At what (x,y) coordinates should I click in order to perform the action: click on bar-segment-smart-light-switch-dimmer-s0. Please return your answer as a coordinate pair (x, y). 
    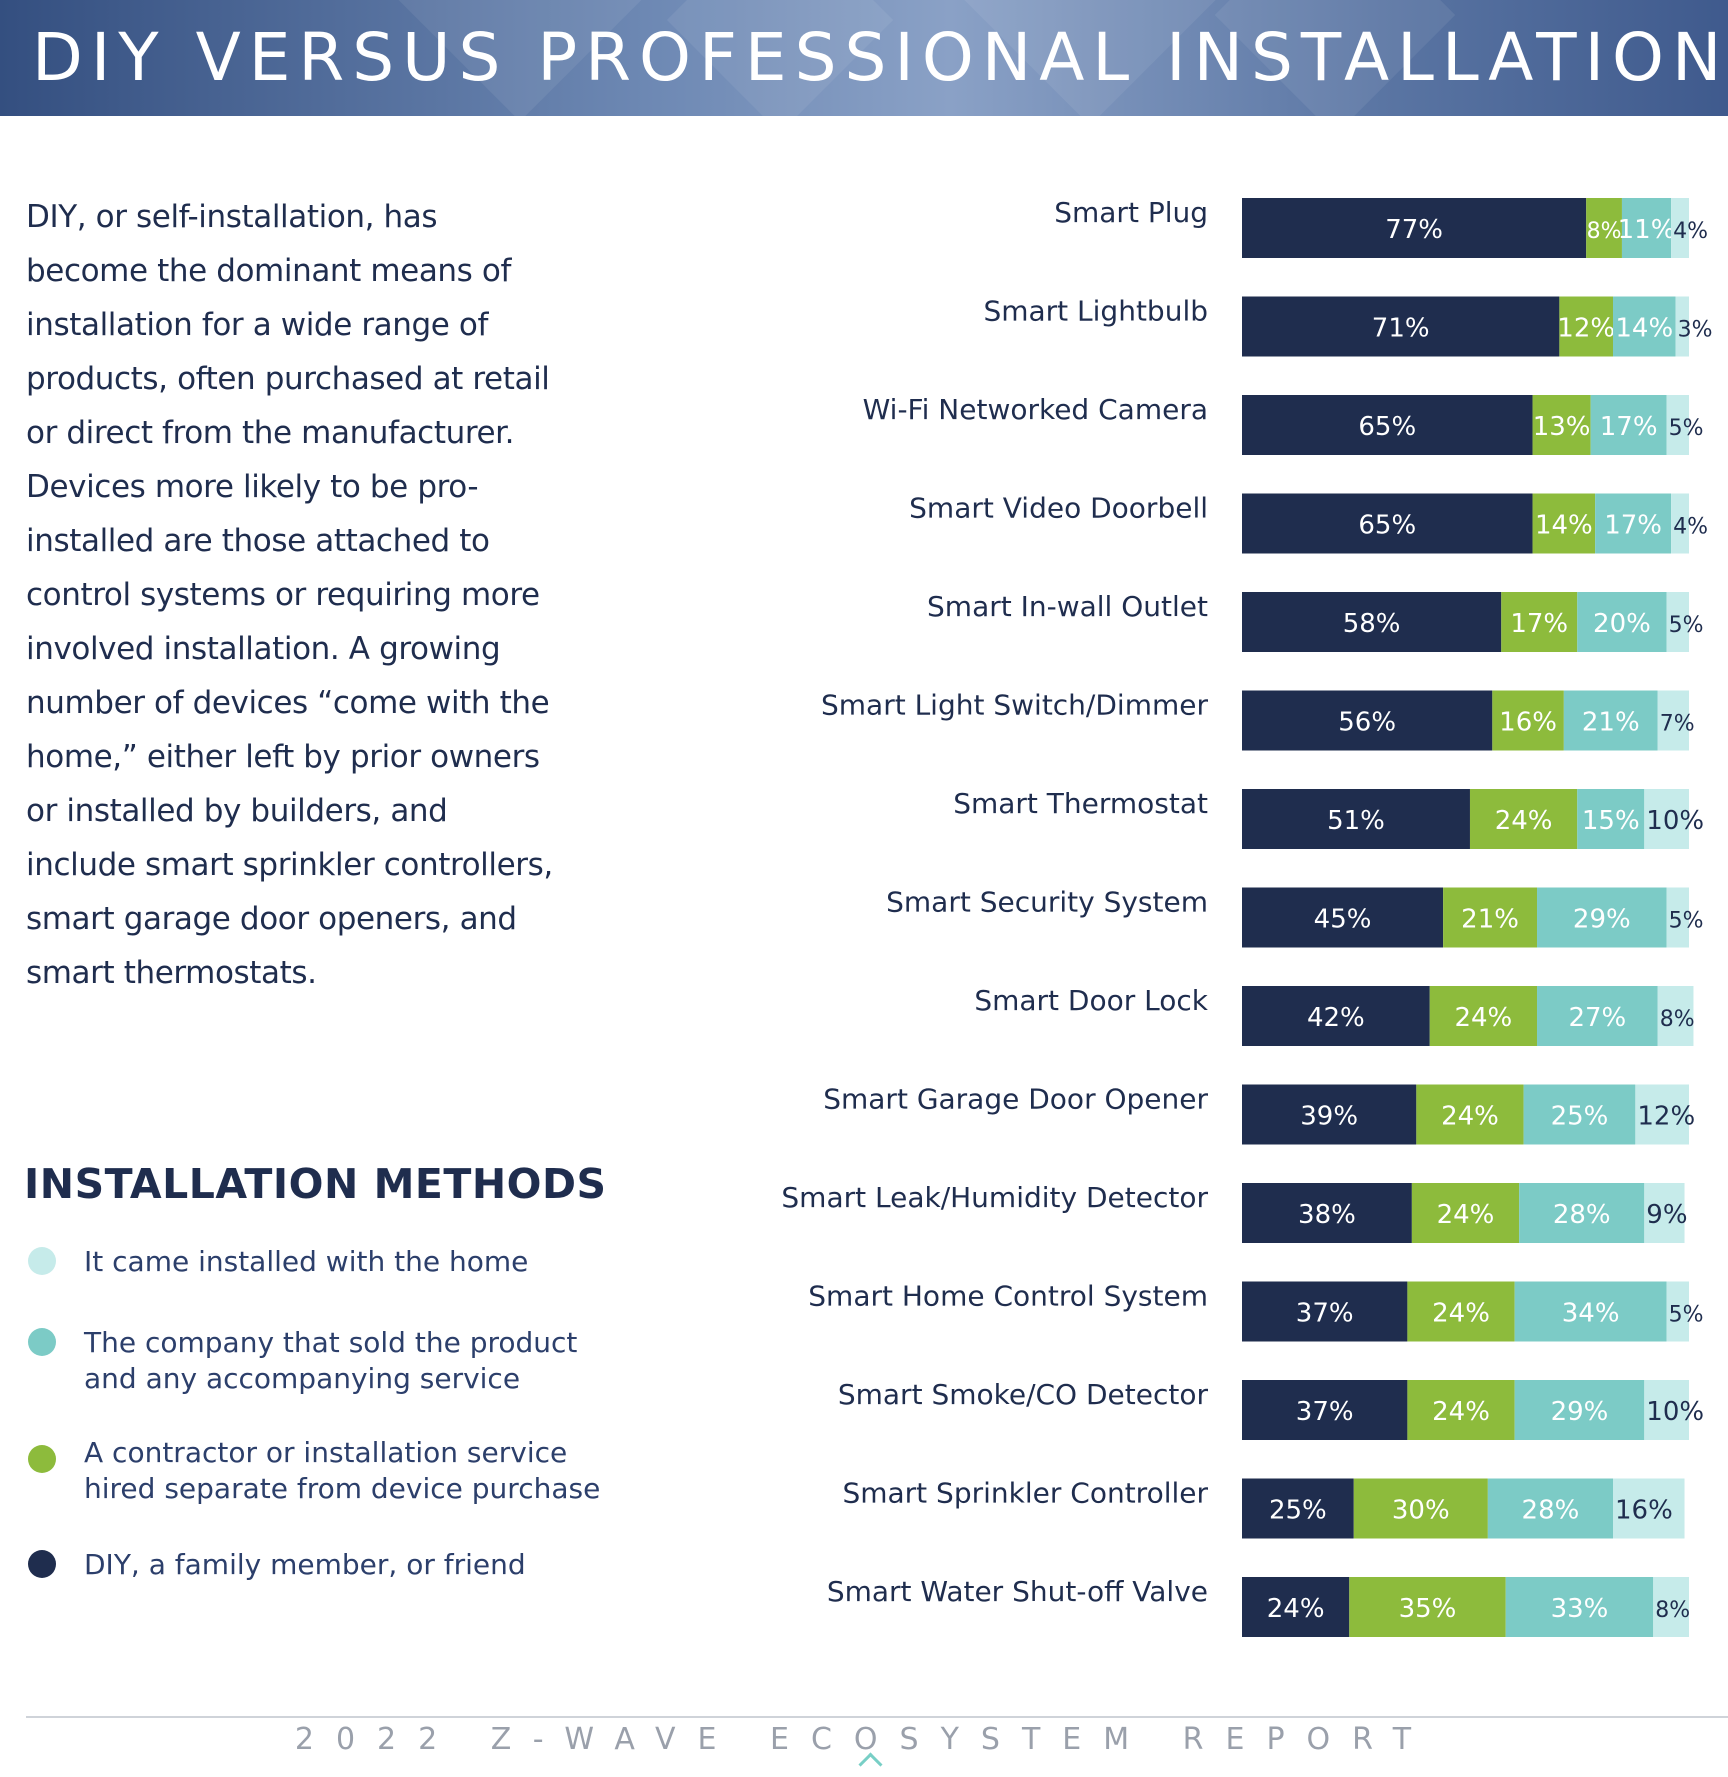
    Looking at the image, I should click on (1367, 720).